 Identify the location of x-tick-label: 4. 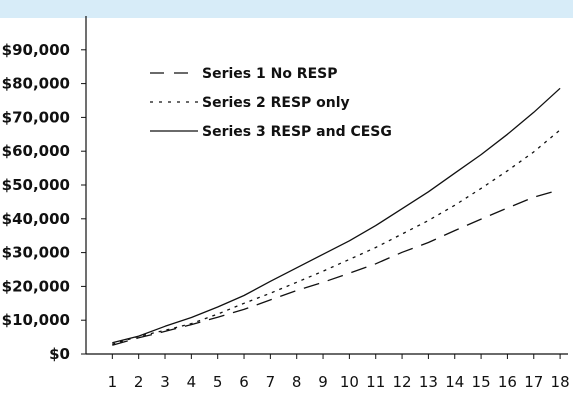
(192, 382).